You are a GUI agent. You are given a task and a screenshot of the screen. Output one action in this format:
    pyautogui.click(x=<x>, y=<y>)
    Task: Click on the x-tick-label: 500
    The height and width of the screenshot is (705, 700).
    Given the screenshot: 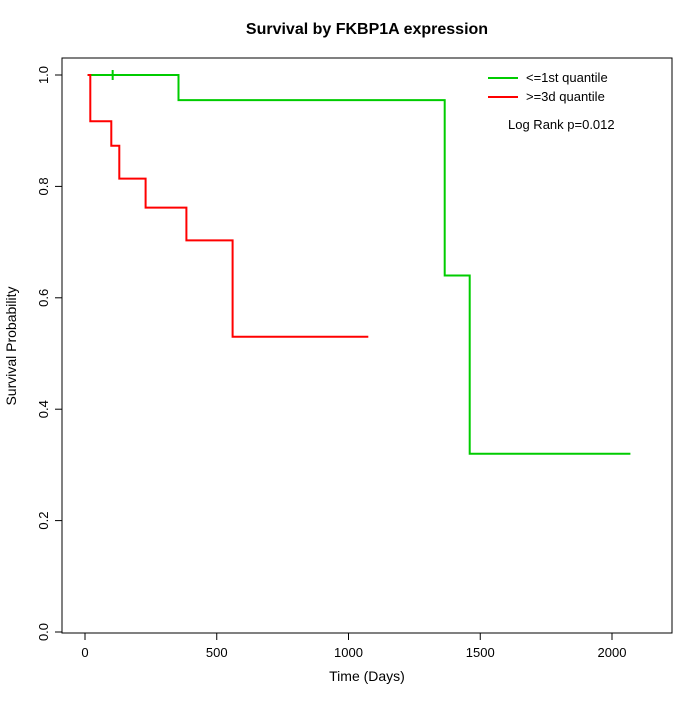 What is the action you would take?
    pyautogui.click(x=217, y=652)
    